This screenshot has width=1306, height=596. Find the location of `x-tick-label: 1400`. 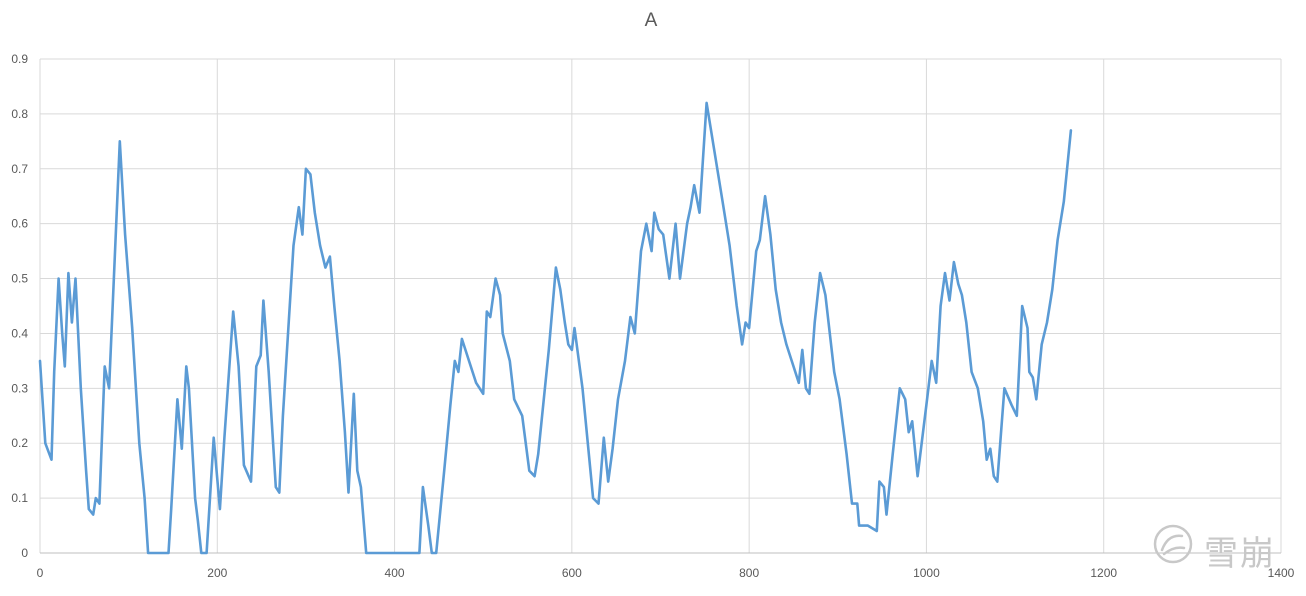

x-tick-label: 1400 is located at coordinates (1281, 573).